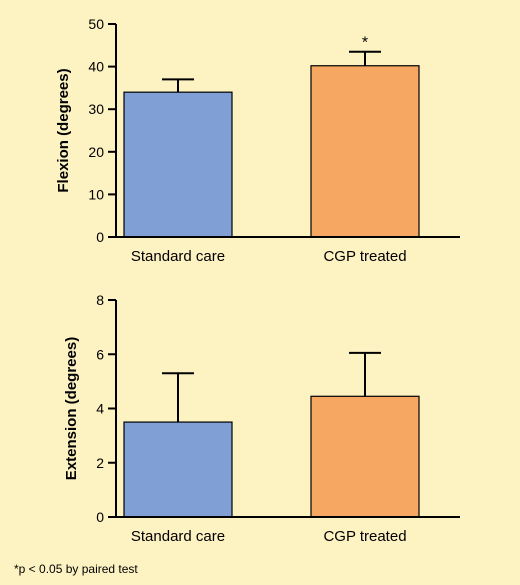 This screenshot has width=520, height=585. I want to click on panel-2-ytick-label-8: 8, so click(100, 300).